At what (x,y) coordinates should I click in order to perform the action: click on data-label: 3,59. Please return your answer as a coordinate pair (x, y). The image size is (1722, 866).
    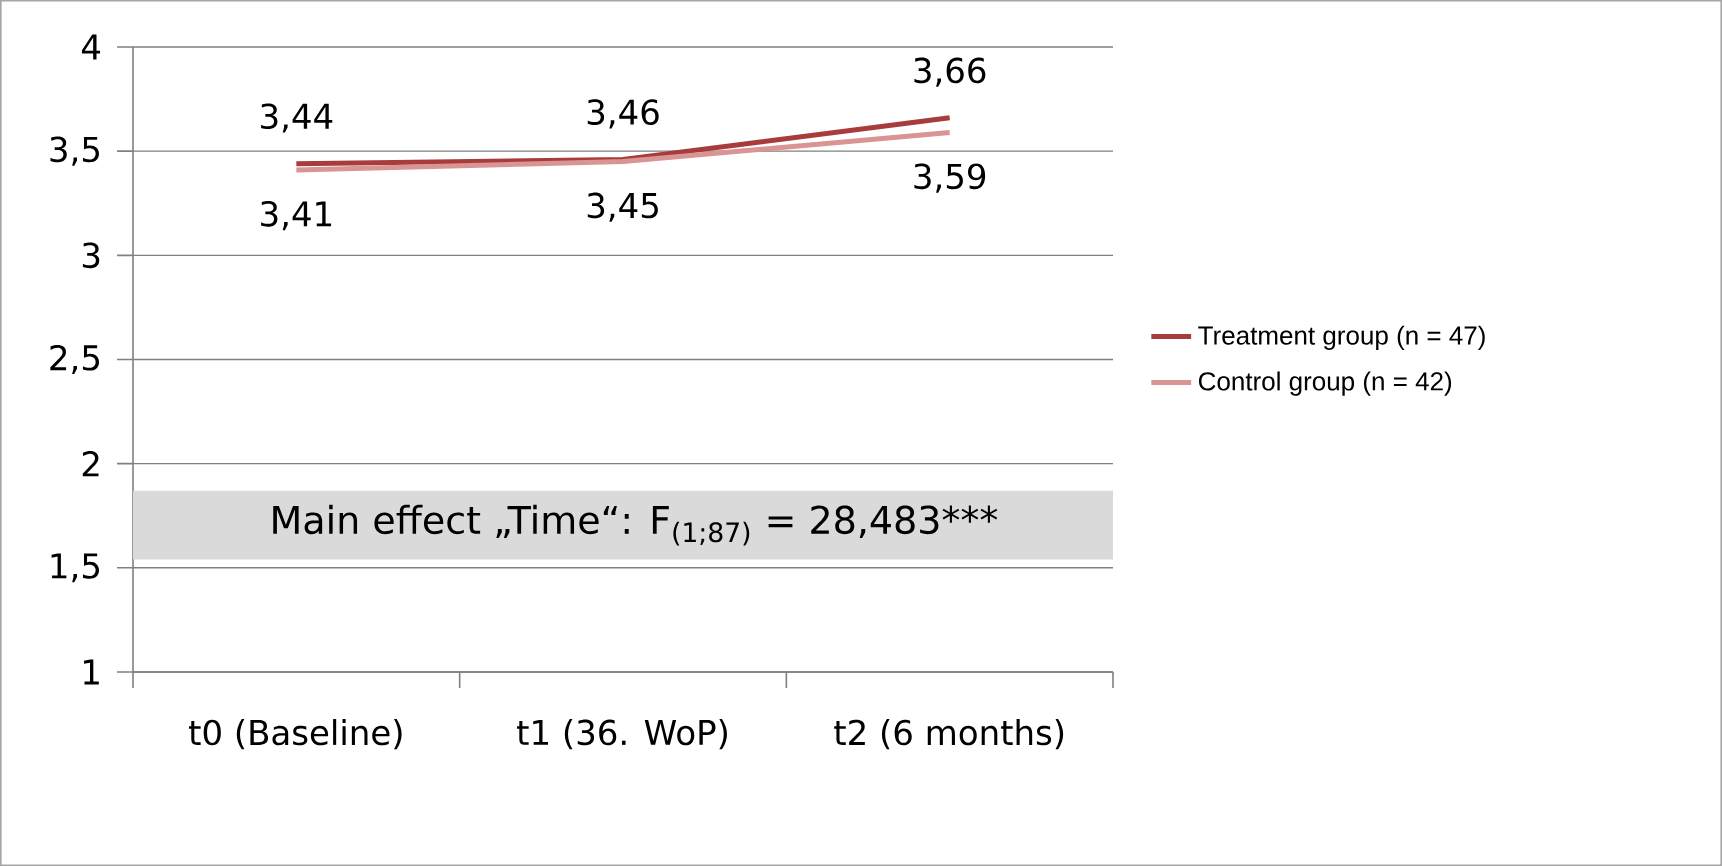
    Looking at the image, I should click on (950, 178).